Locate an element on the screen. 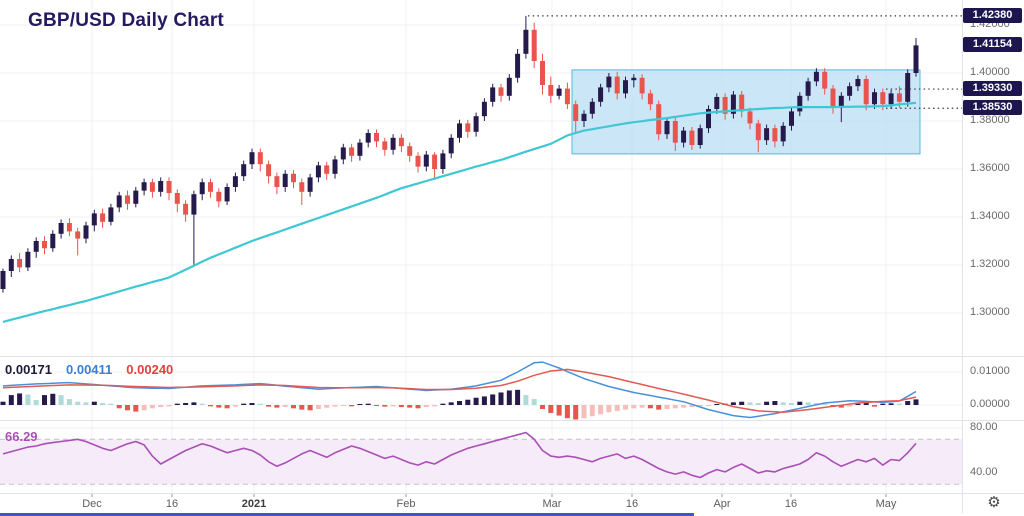 This screenshot has height=516, width=1024. settings-gear-icon: ⚙ is located at coordinates (994, 502).